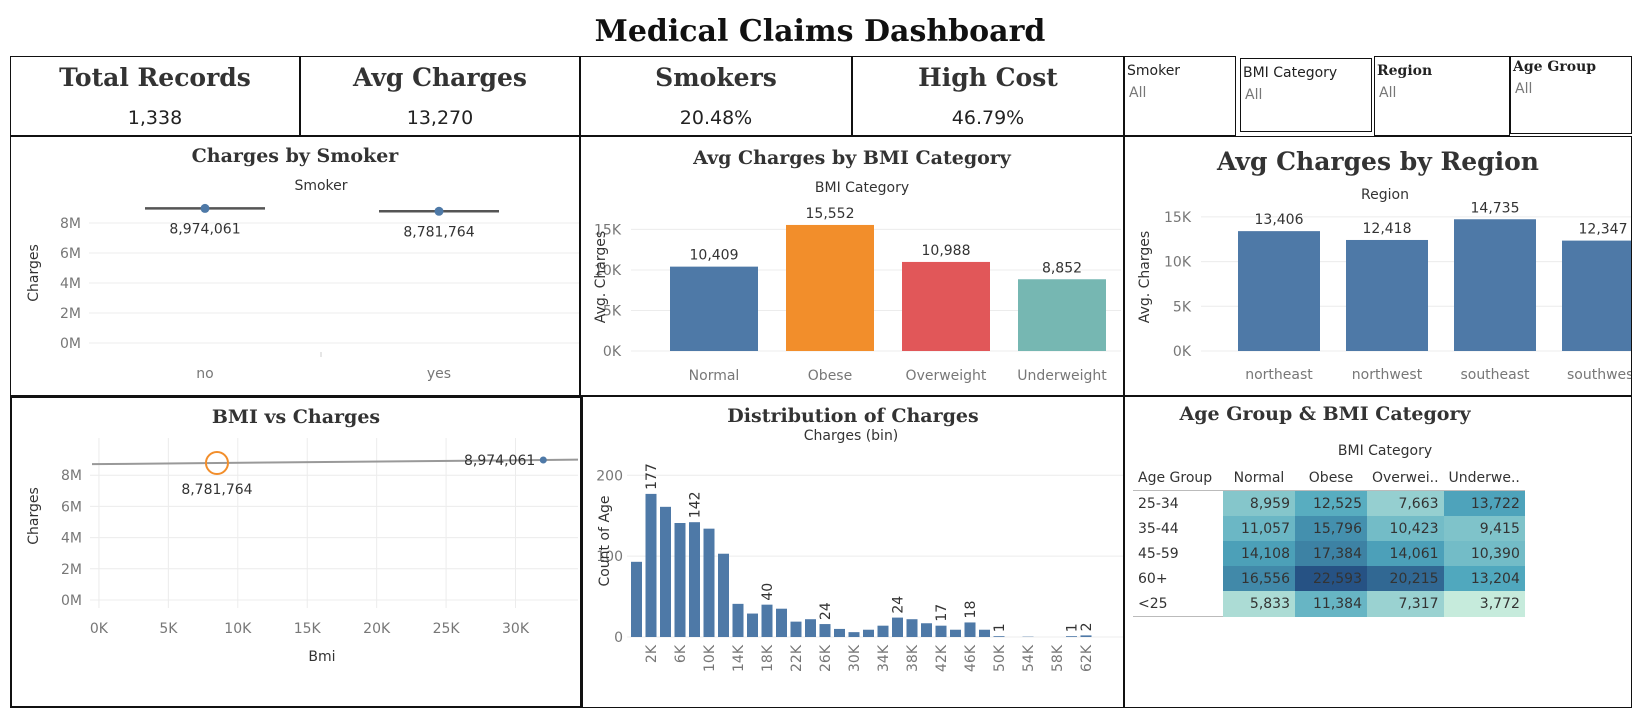  Describe the element at coordinates (168, 629) in the screenshot. I see `x-tick-label: 5K` at that location.